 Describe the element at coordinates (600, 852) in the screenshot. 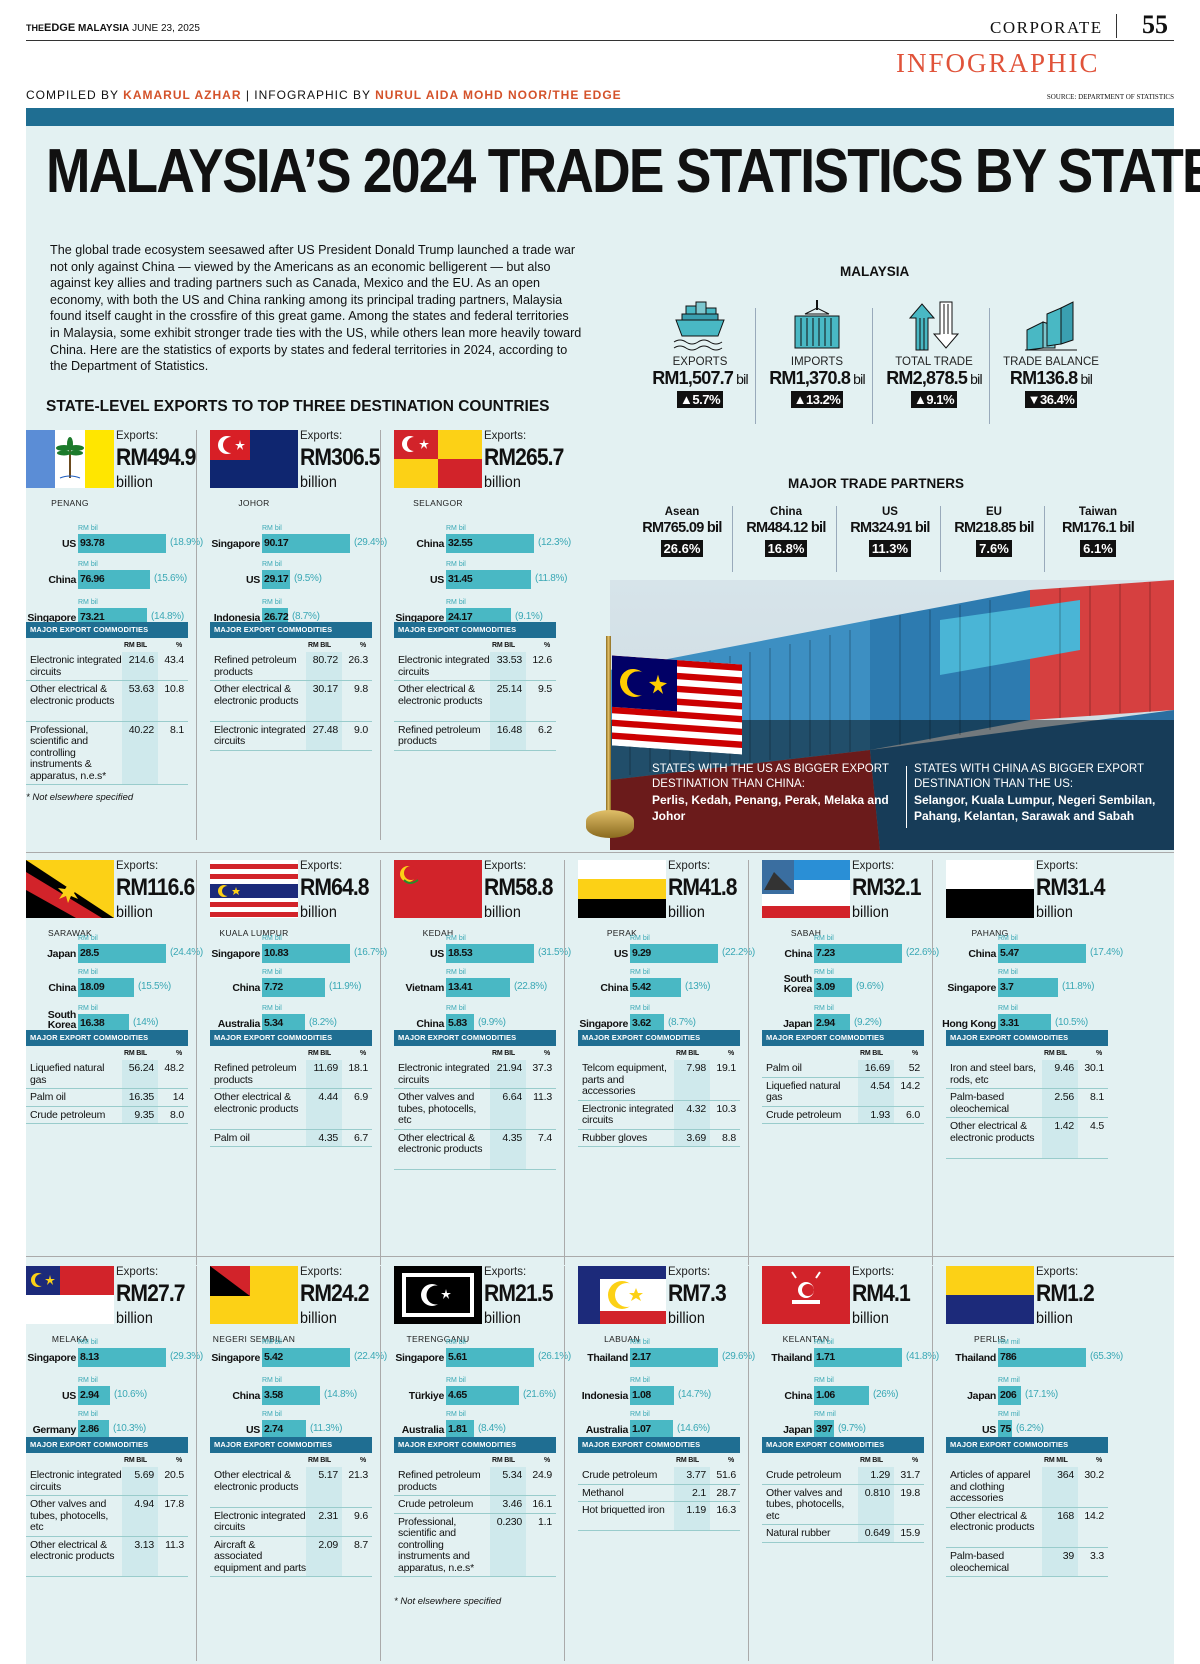

I see `grid-rule` at that location.